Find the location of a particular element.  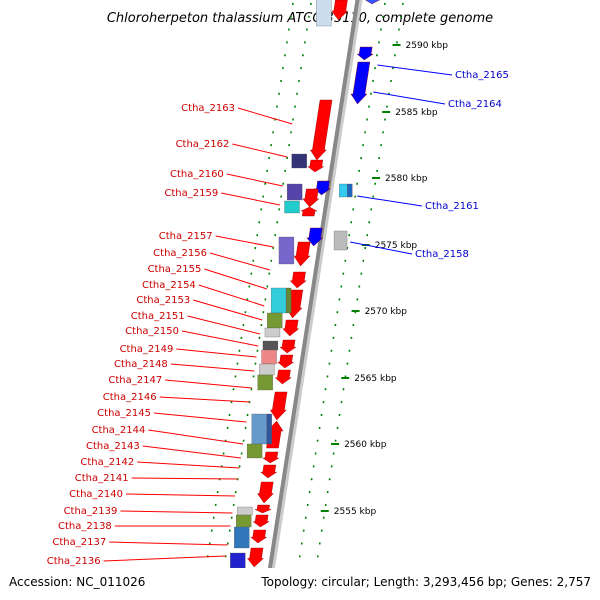

scale-tick-label: 2570 kbp is located at coordinates (386, 312).